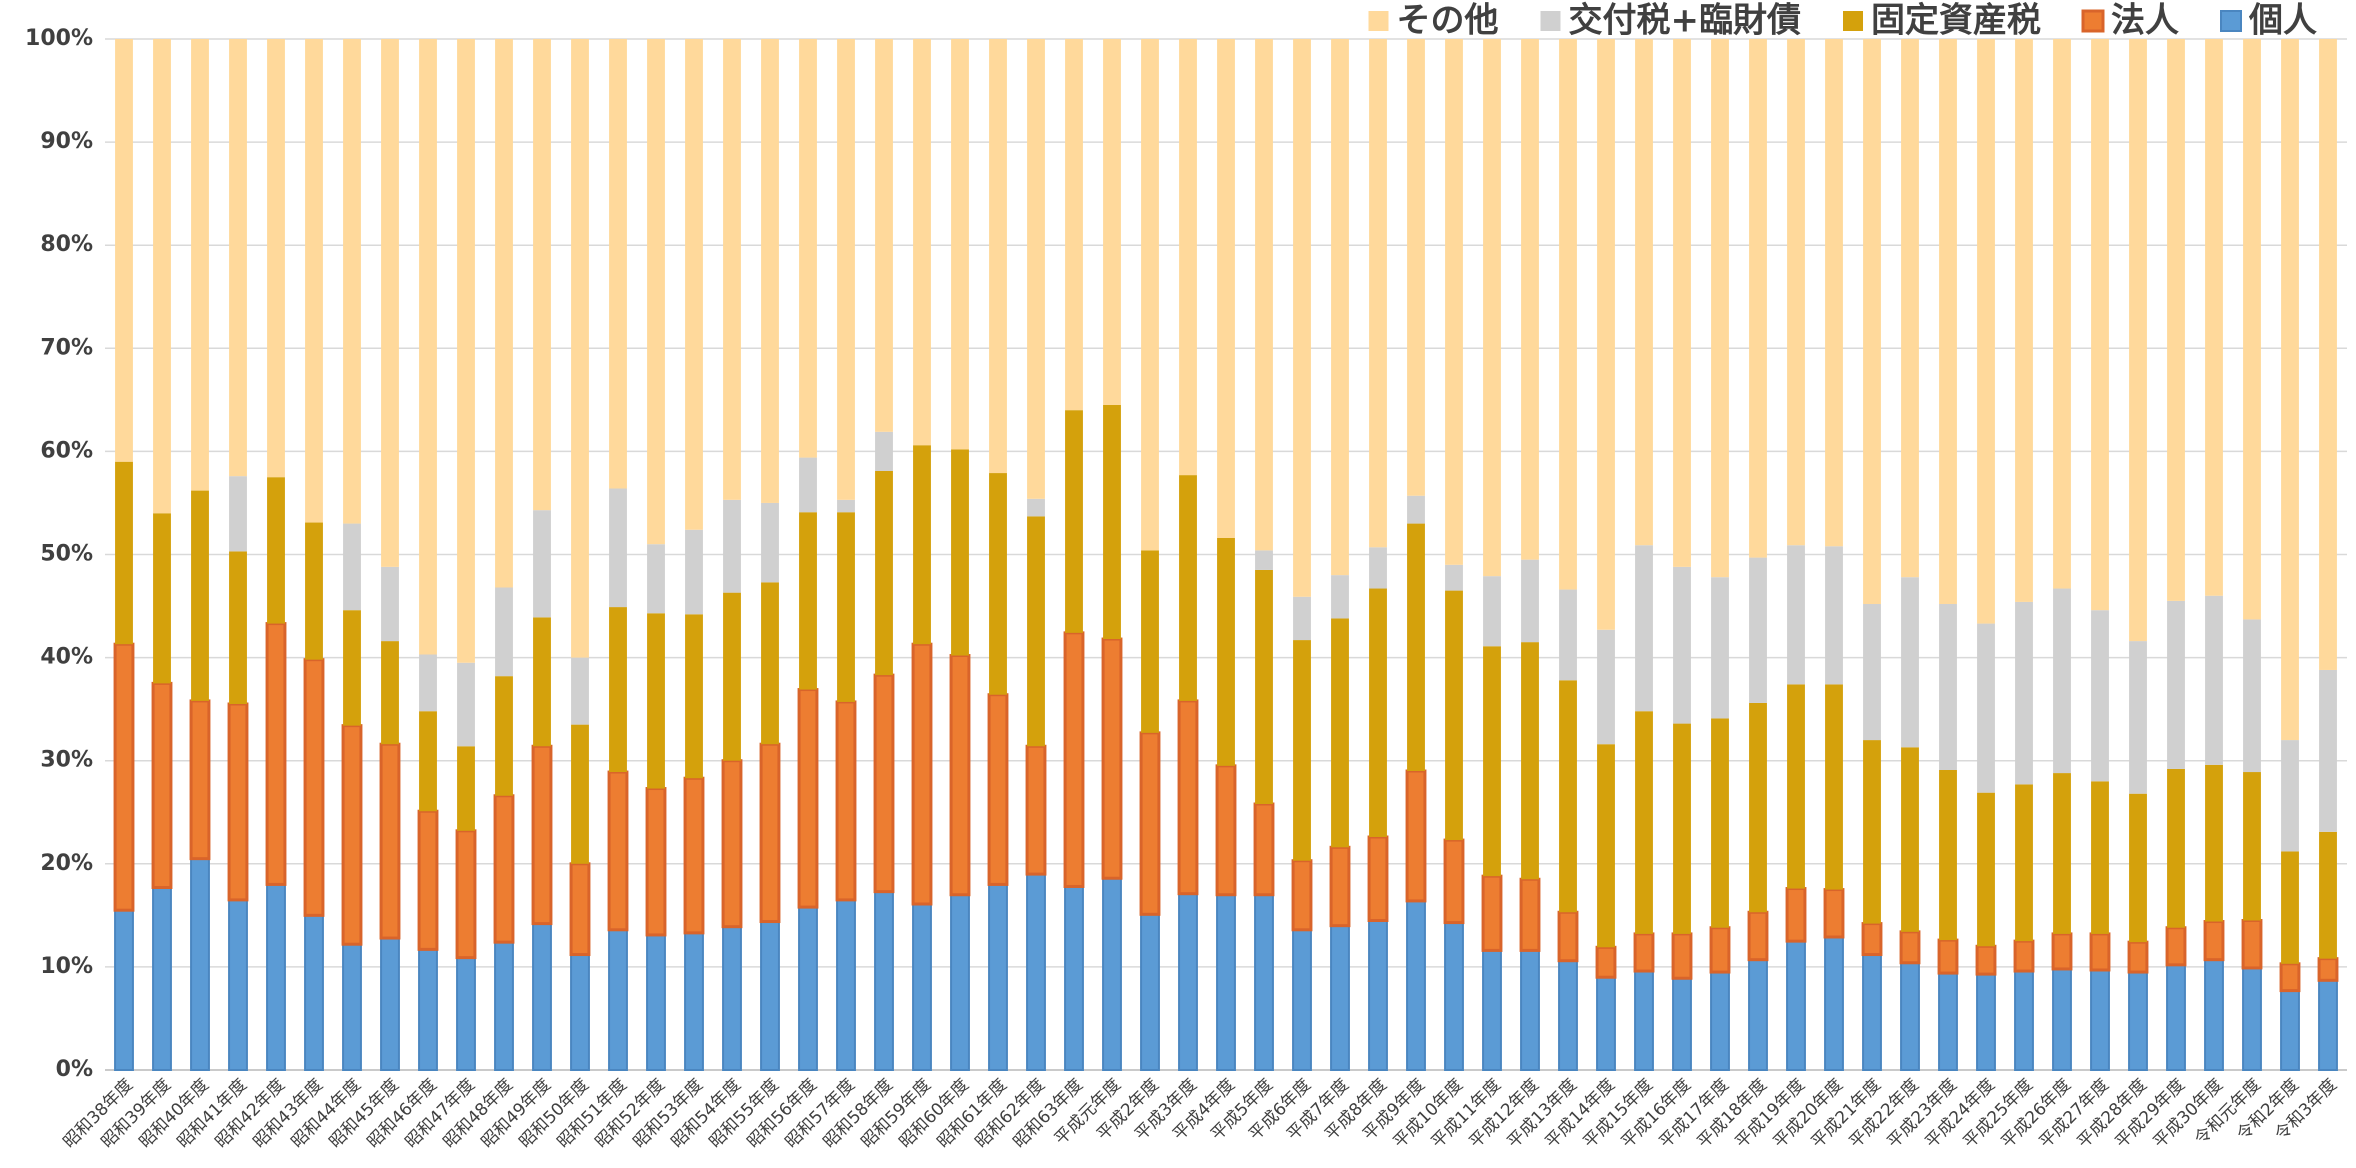 The height and width of the screenshot is (1168, 2356). Describe the element at coordinates (74, 1069) in the screenshot. I see `y-tick-label: 0%` at that location.